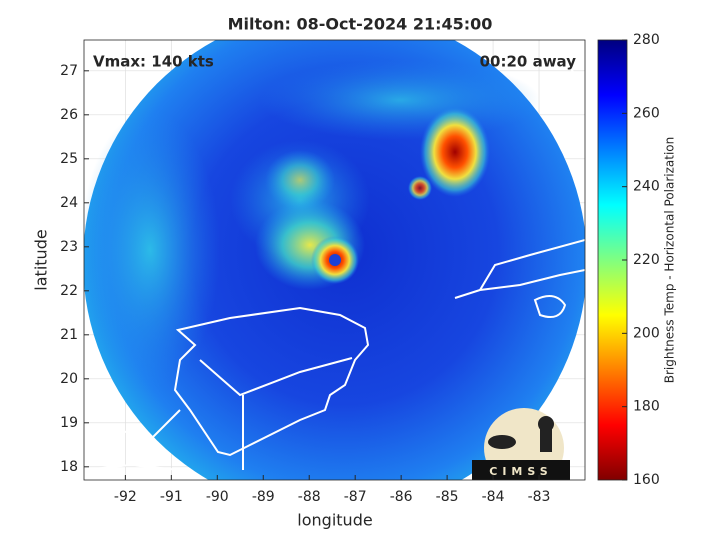 The height and width of the screenshot is (544, 720). Describe the element at coordinates (263, 497) in the screenshot. I see `x-tick-label: -89` at that location.